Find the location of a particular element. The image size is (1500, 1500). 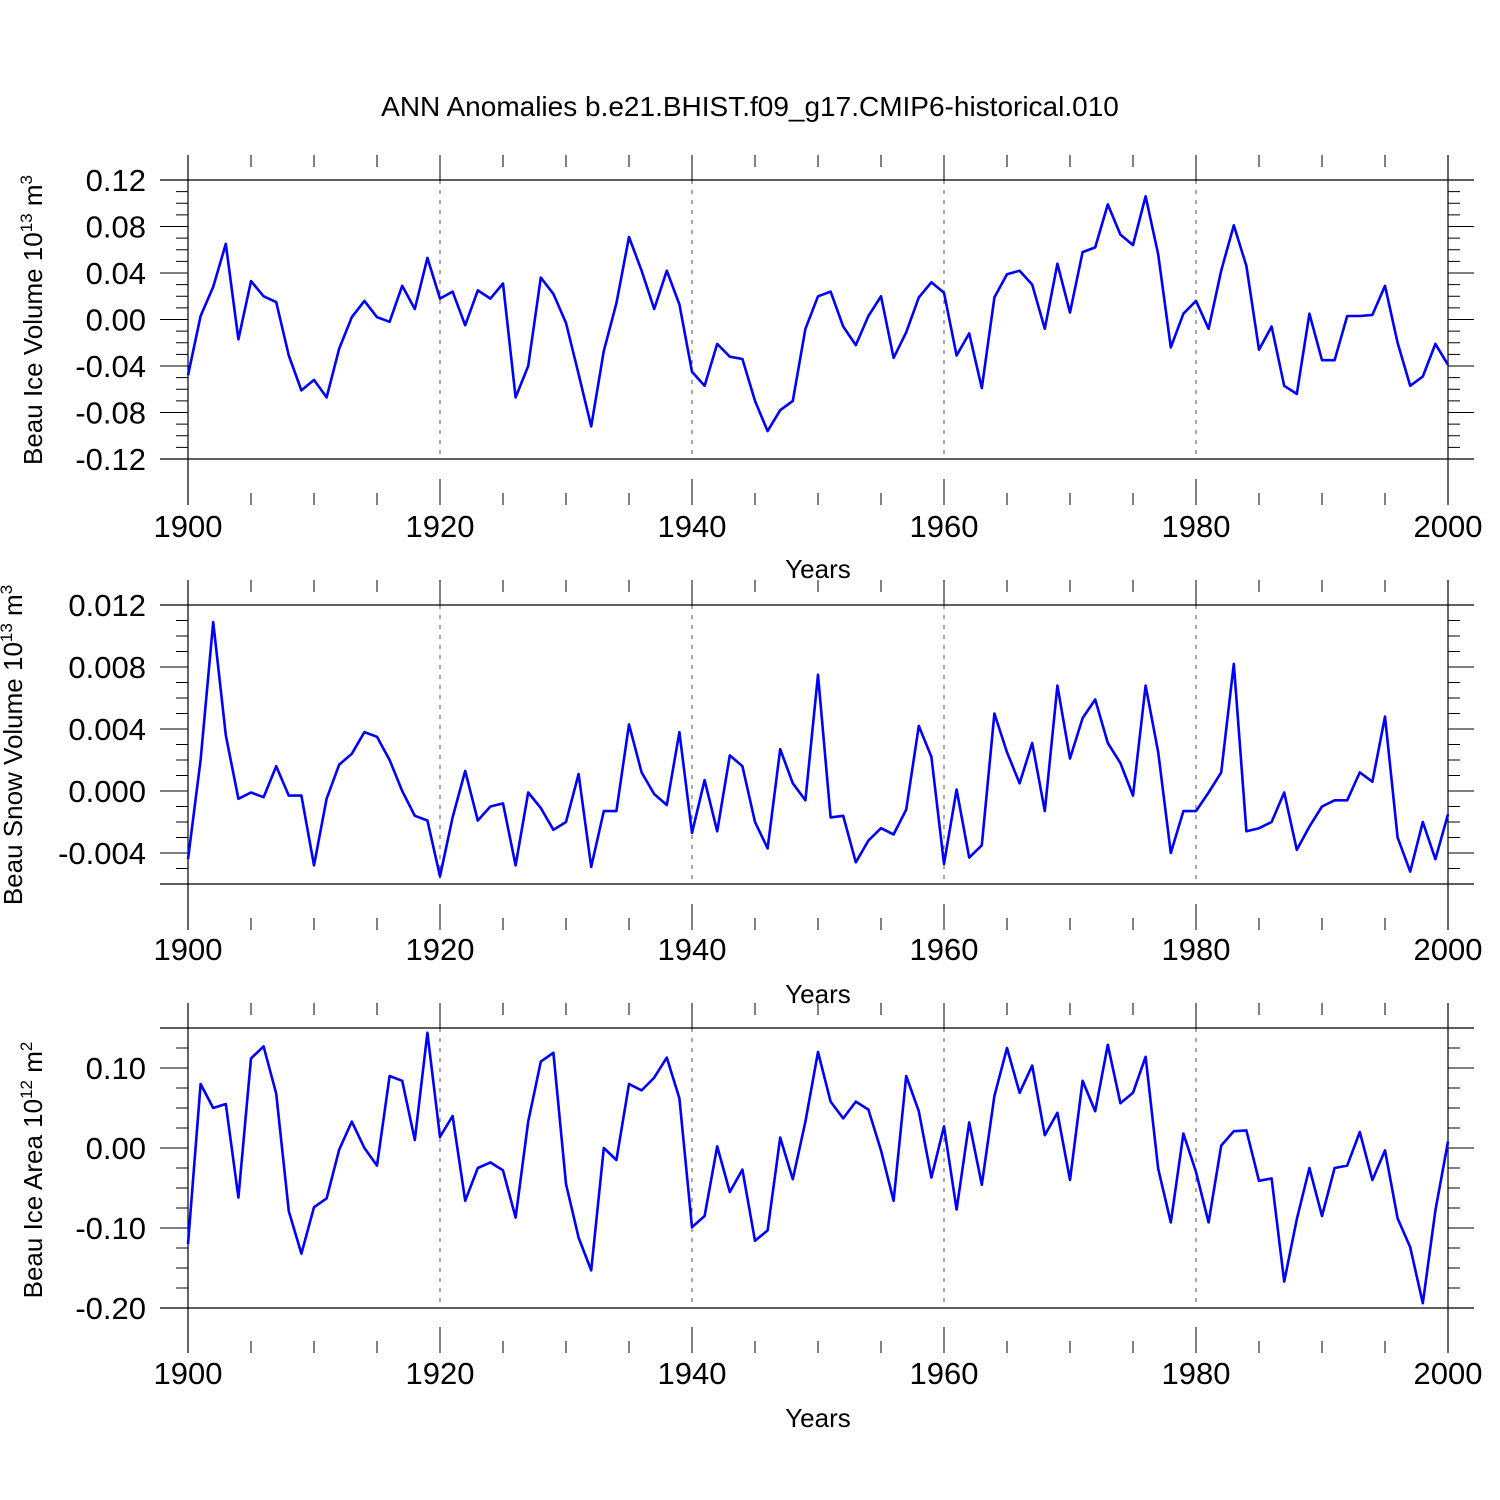

y-axis-label: Beau Ice Volume 1013 m3 is located at coordinates (32, 320).